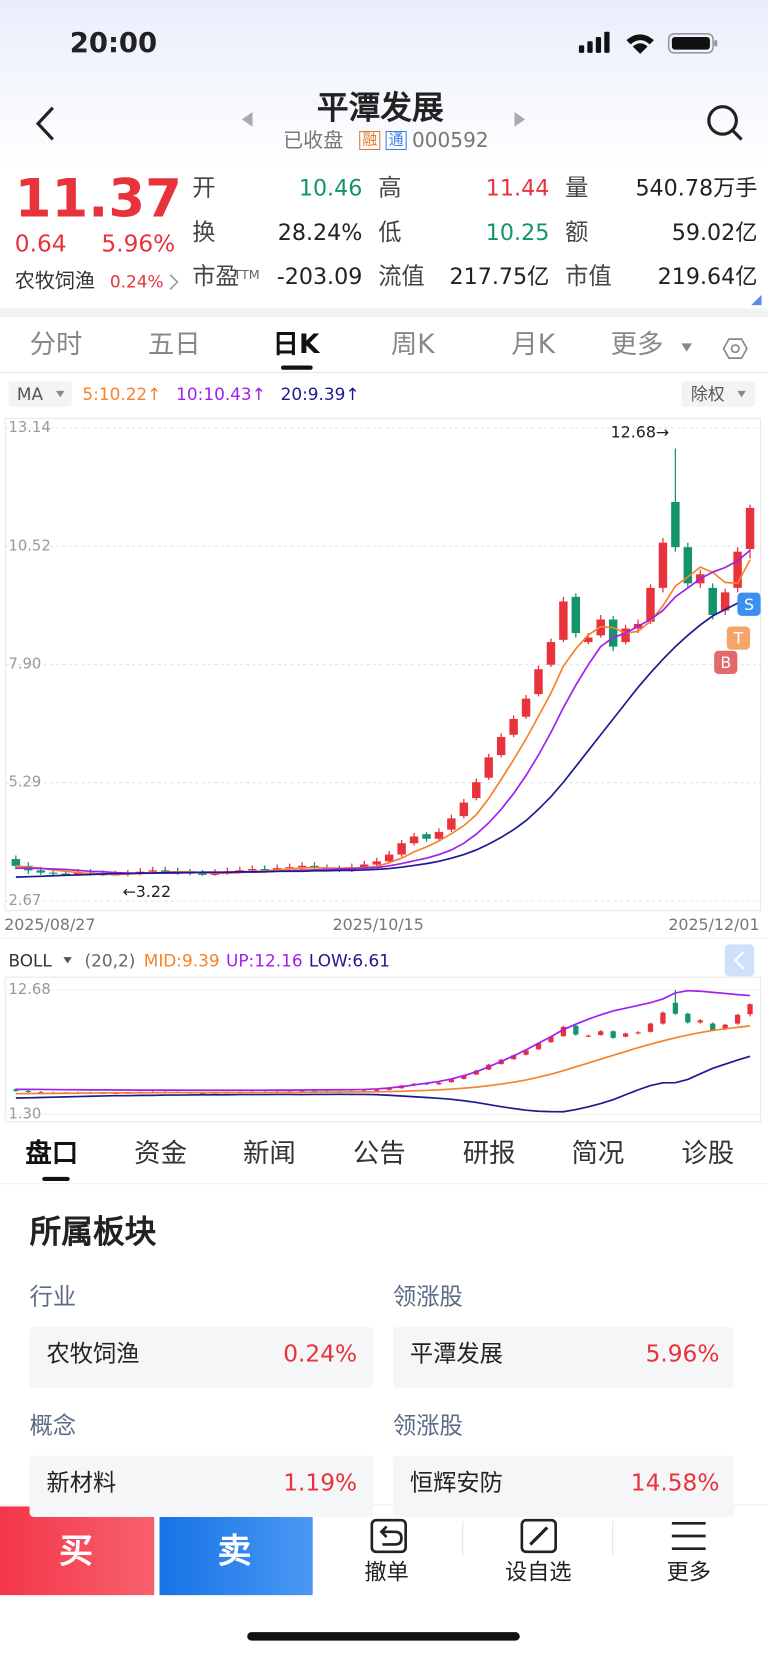 The width and height of the screenshot is (768, 1662). I want to click on legend-entry: 20:9.39↑, so click(320, 394).